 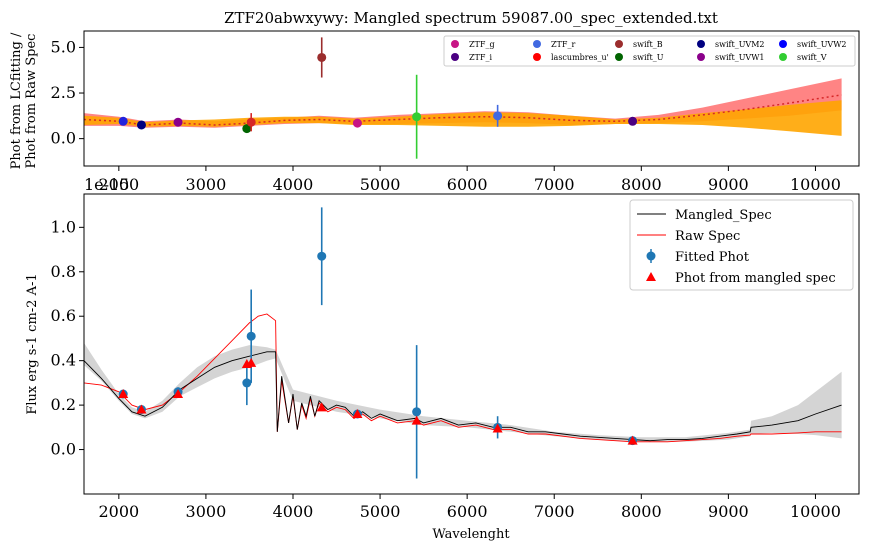 I want to click on bottom-legend-frame, so click(x=741, y=245).